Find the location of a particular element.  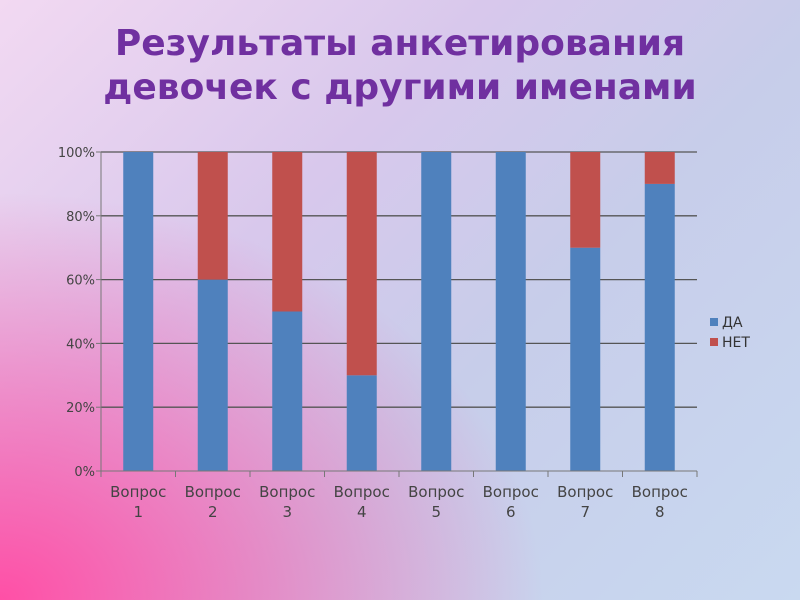

x-tick-label: Вопрос 7 is located at coordinates (585, 502).